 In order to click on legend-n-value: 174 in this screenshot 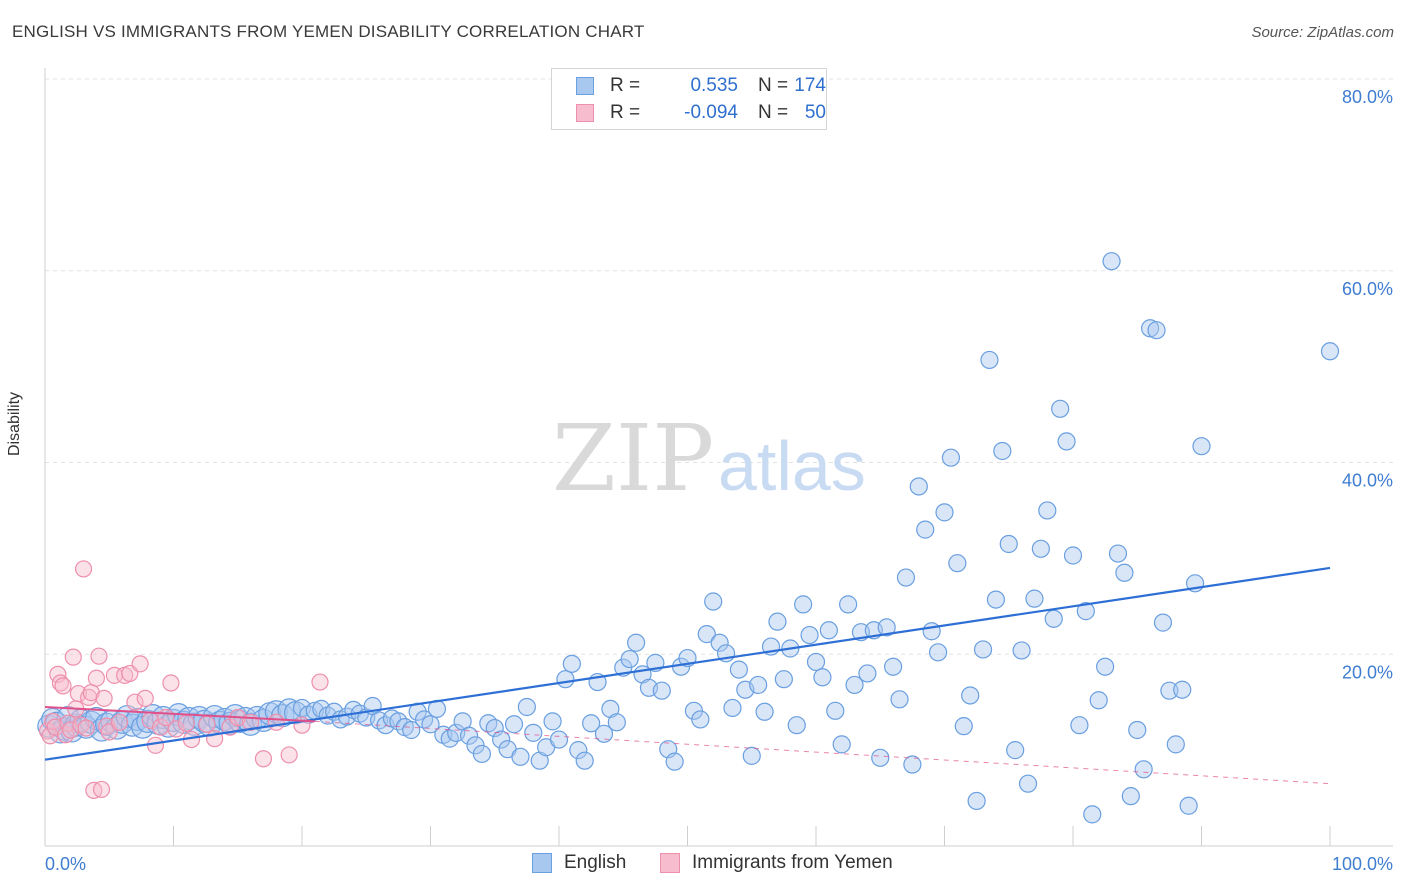, I will do `click(810, 85)`.